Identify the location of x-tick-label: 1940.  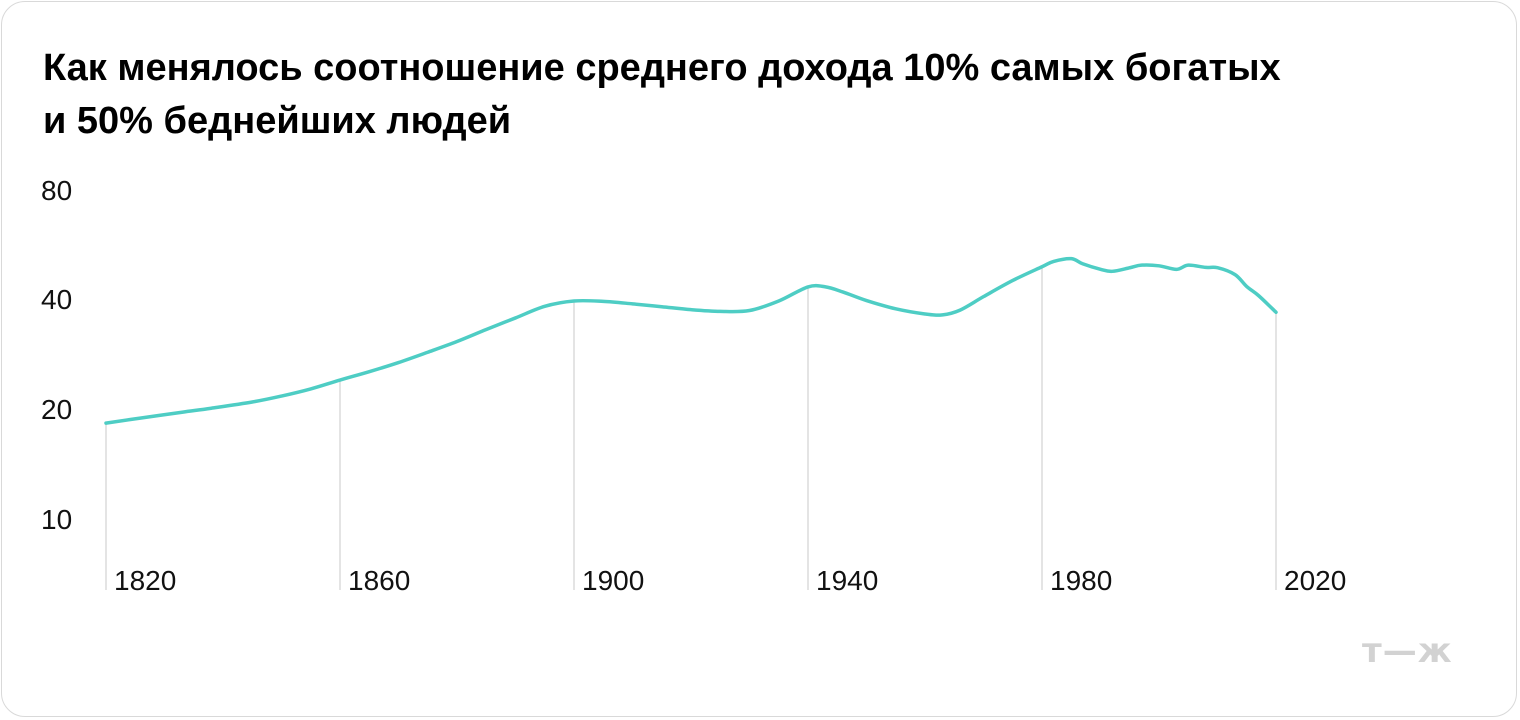
(847, 580).